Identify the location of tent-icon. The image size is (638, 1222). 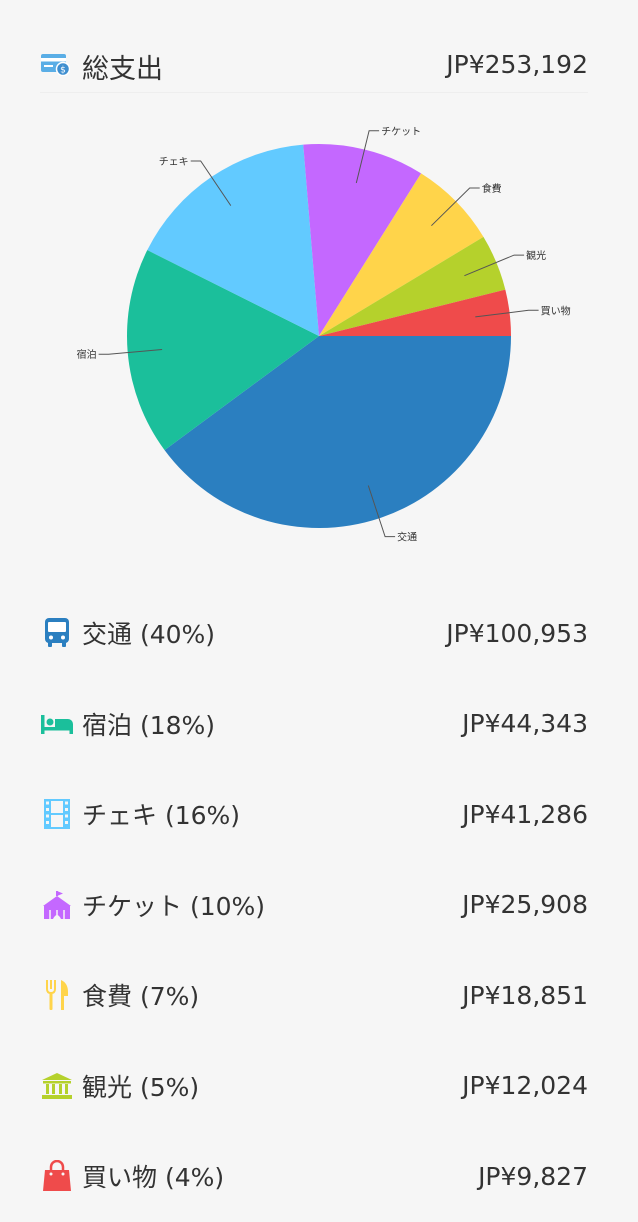
(57, 905).